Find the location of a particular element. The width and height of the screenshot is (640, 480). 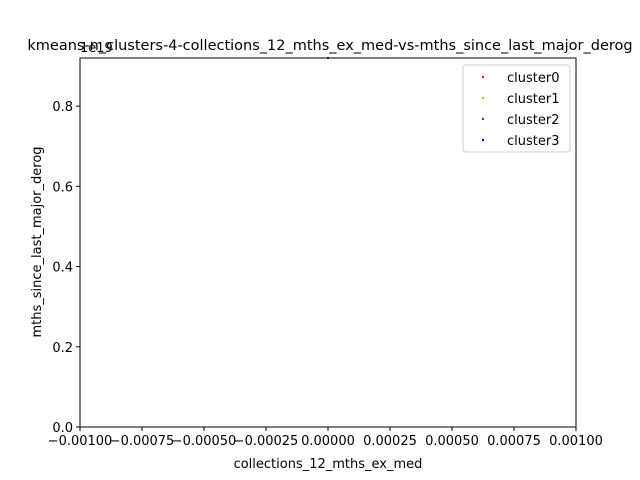

x-tick-label: −0.00050 is located at coordinates (204, 441).